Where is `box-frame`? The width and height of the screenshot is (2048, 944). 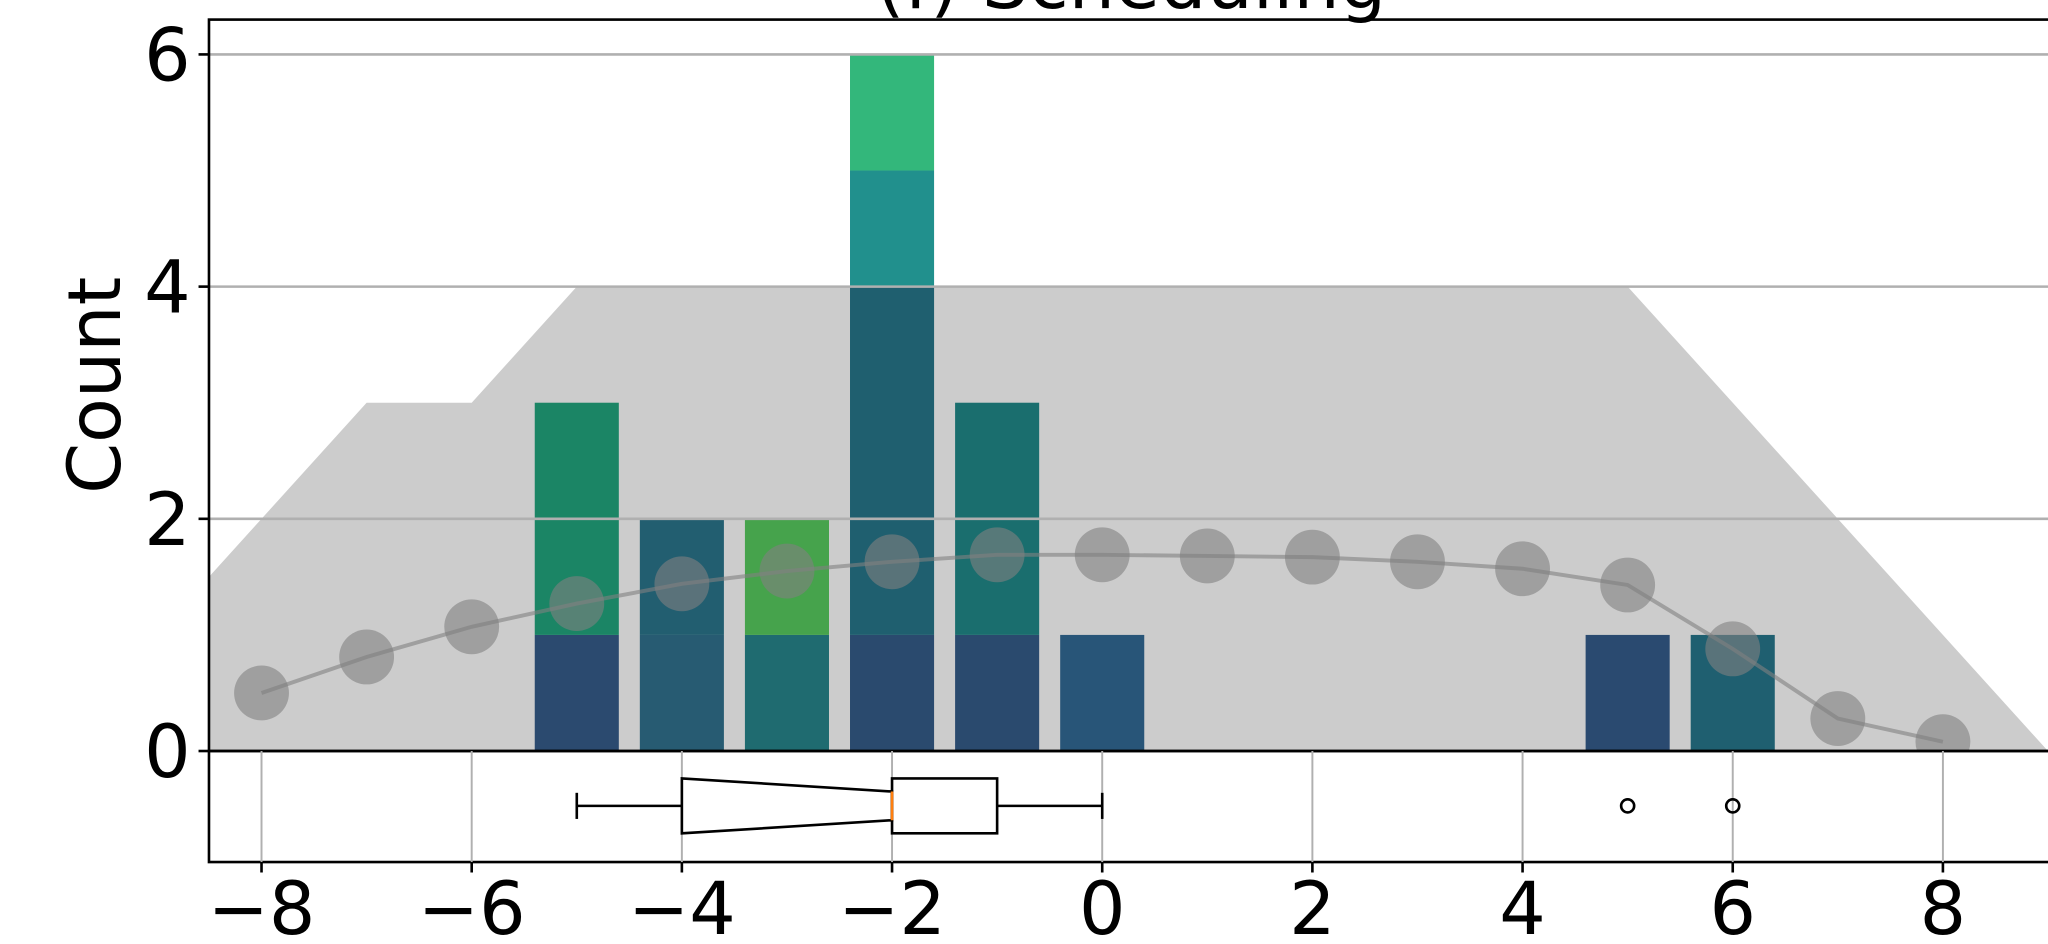
box-frame is located at coordinates (1127, 806).